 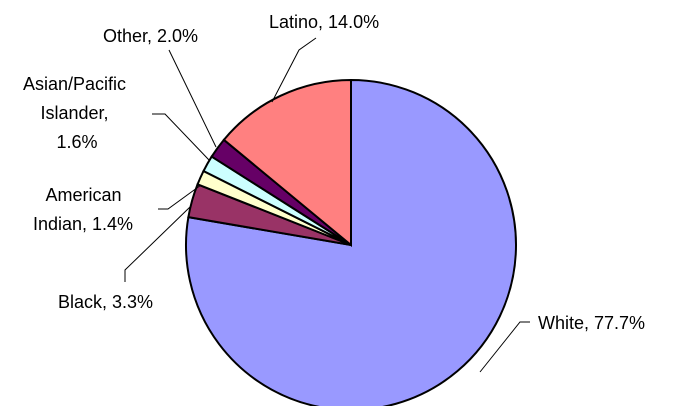 I want to click on label-latino: Latino, 14.0%, so click(x=324, y=22).